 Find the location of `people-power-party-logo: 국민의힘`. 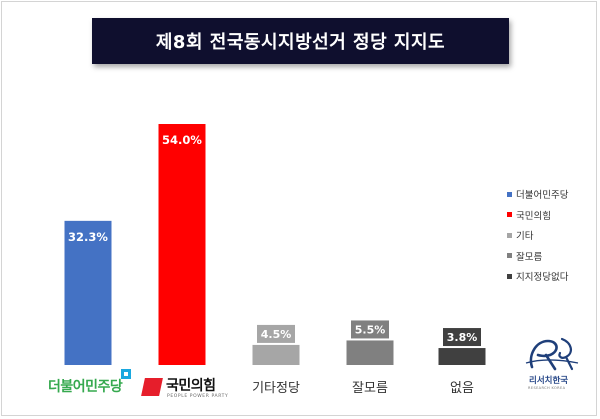

people-power-party-logo: 국민의힘 is located at coordinates (191, 386).